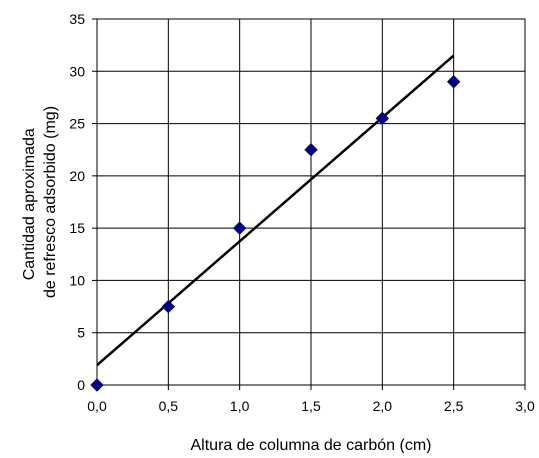 Image resolution: width=539 pixels, height=458 pixels. Describe the element at coordinates (77, 228) in the screenshot. I see `y-tick-label: 15` at that location.